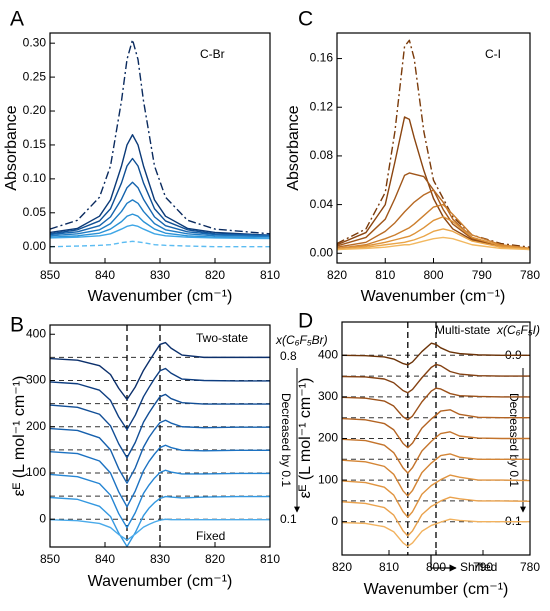 The image size is (550, 611). I want to click on annotation: 0.8, so click(288, 356).